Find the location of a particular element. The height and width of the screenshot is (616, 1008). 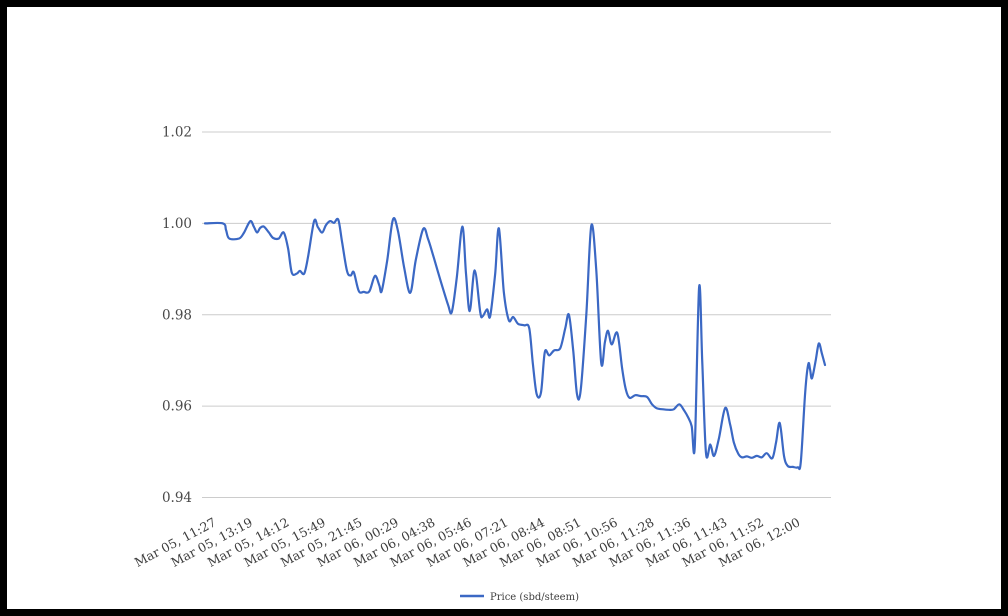

y-axis-labels: 1.02 1.00 0.98 0.96 0.94 is located at coordinates (177, 316).